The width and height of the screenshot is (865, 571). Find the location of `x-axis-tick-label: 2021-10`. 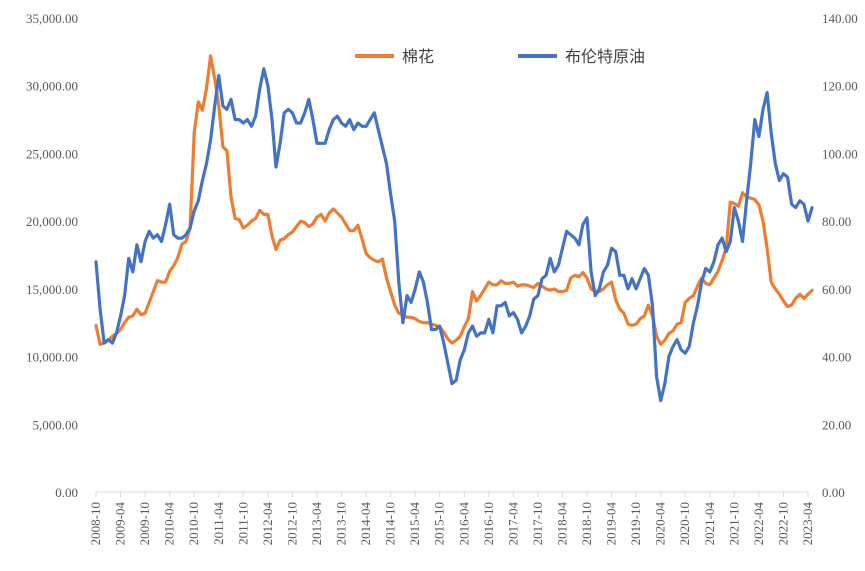

x-axis-tick-label: 2021-10 is located at coordinates (733, 523).